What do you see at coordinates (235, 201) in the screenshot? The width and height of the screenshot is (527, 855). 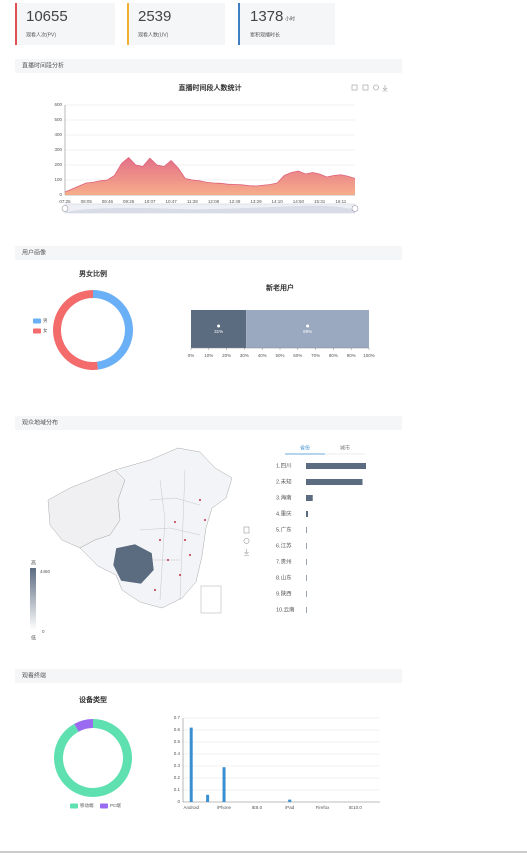 I see `x-tick-label: 12:49` at bounding box center [235, 201].